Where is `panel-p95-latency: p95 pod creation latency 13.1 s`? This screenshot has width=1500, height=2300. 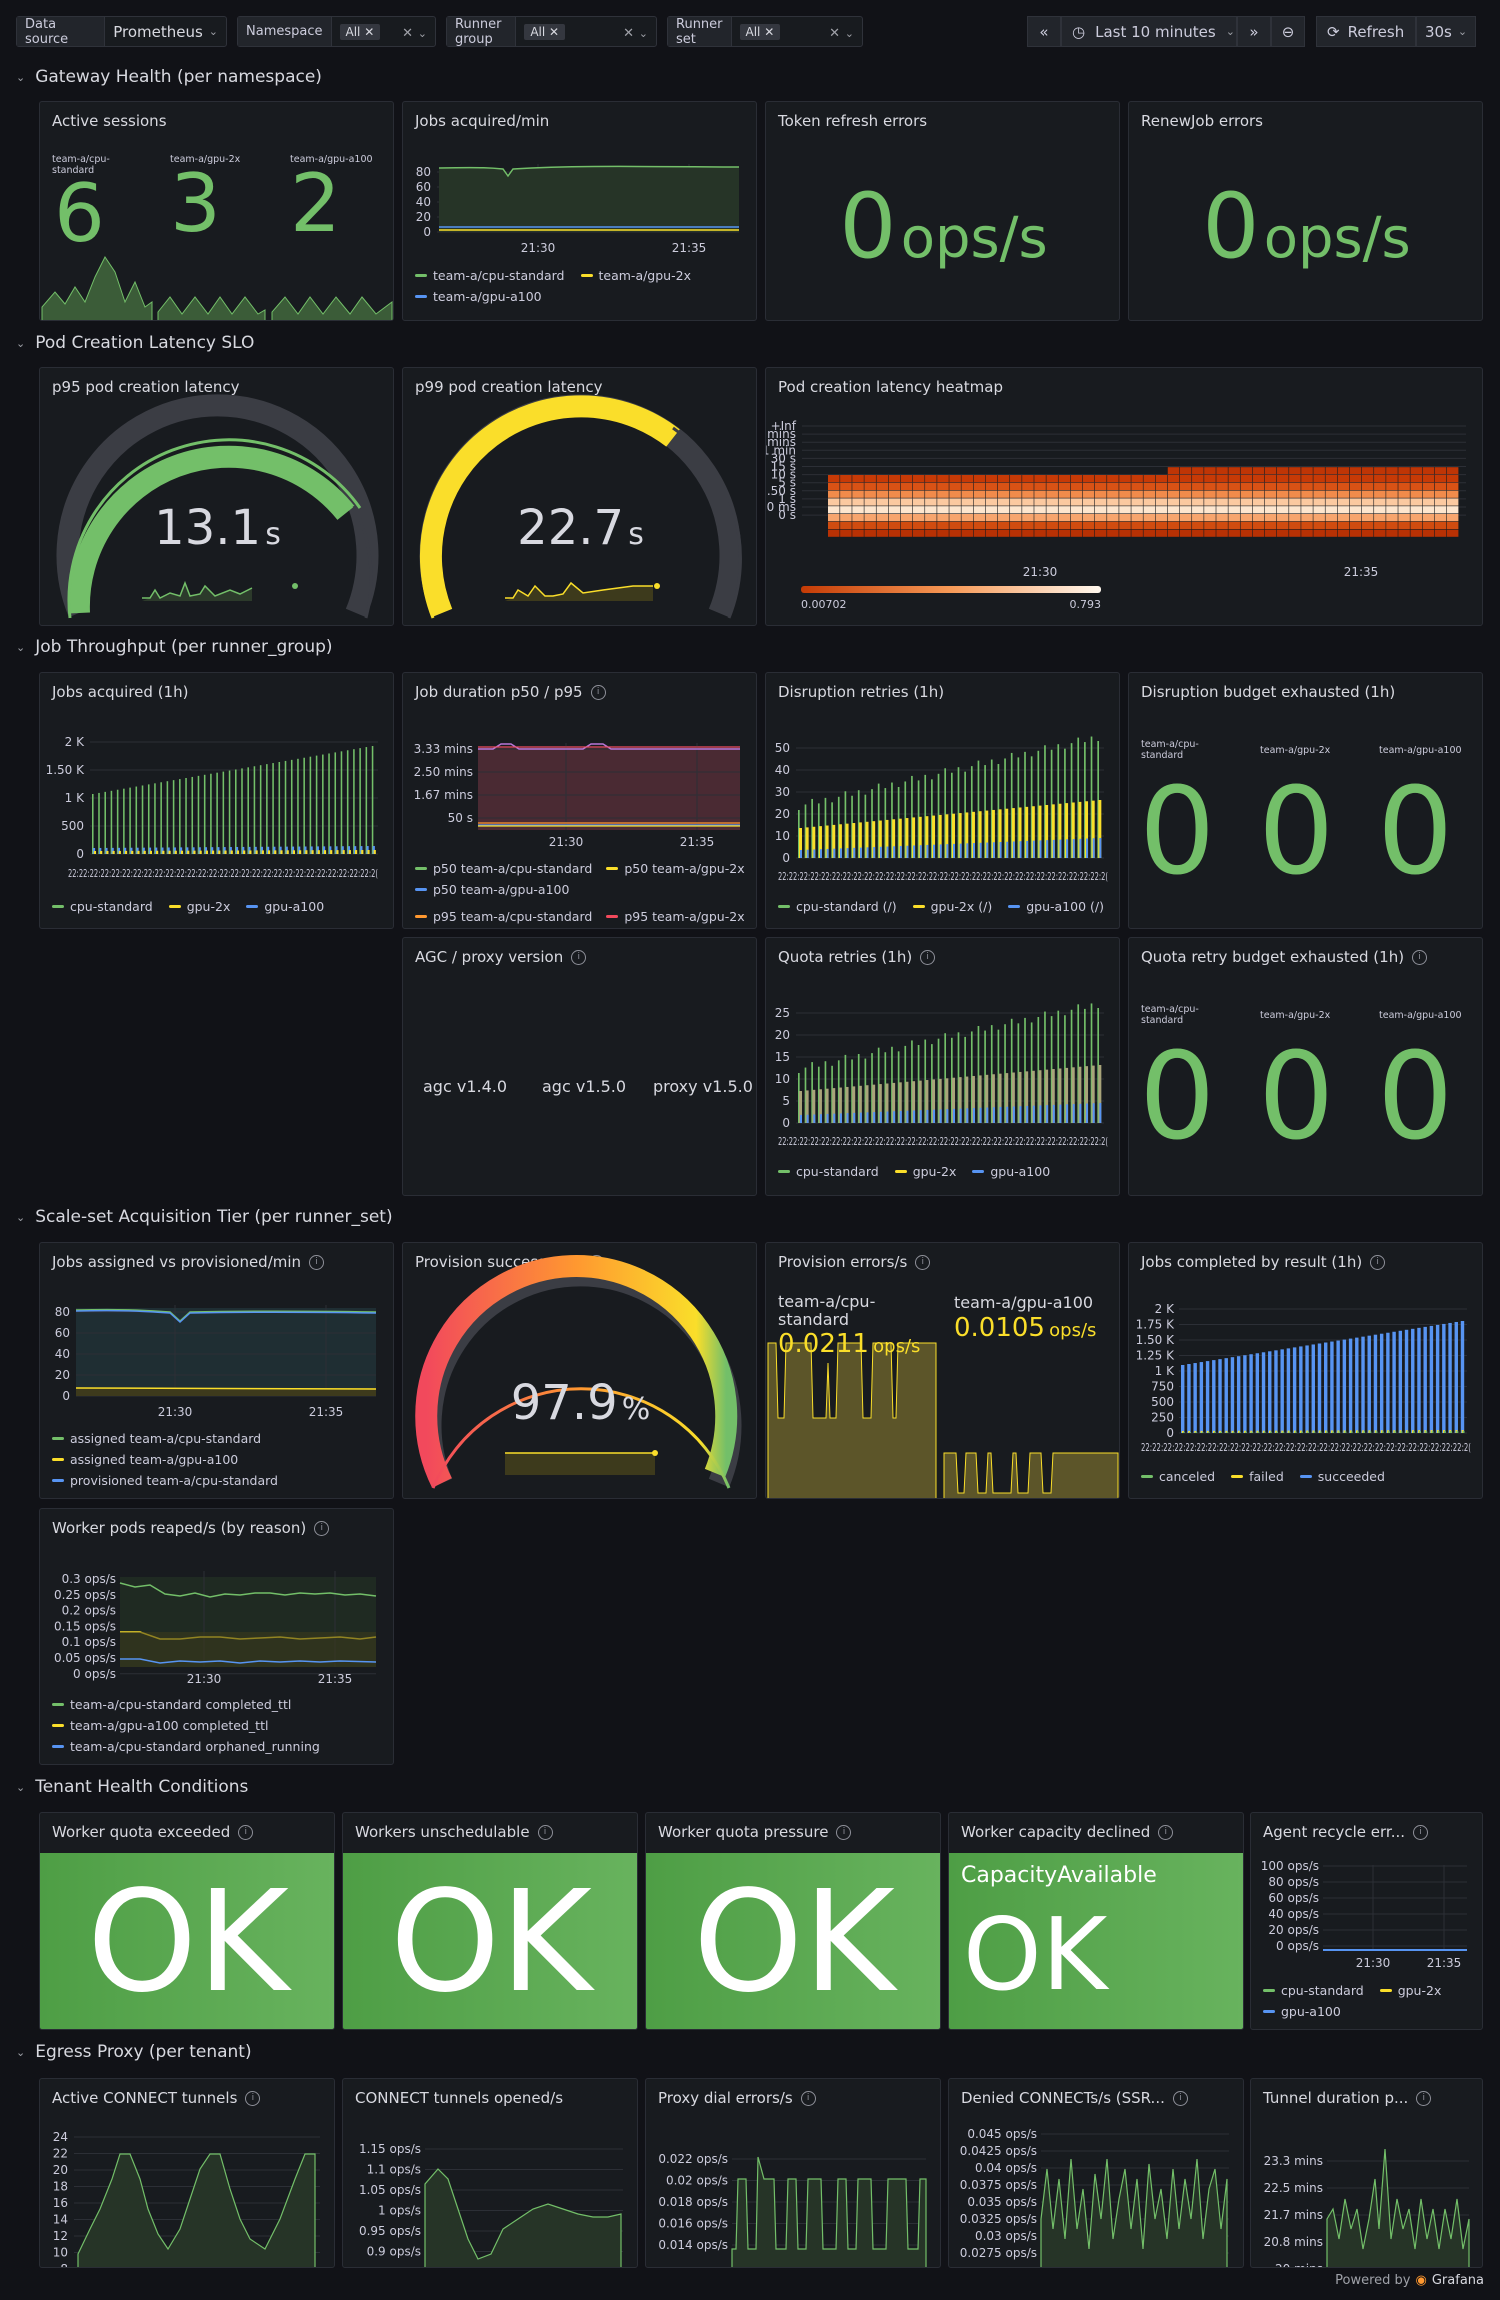
panel-p95-latency: p95 pod creation latency 13.1 s is located at coordinates (216, 496).